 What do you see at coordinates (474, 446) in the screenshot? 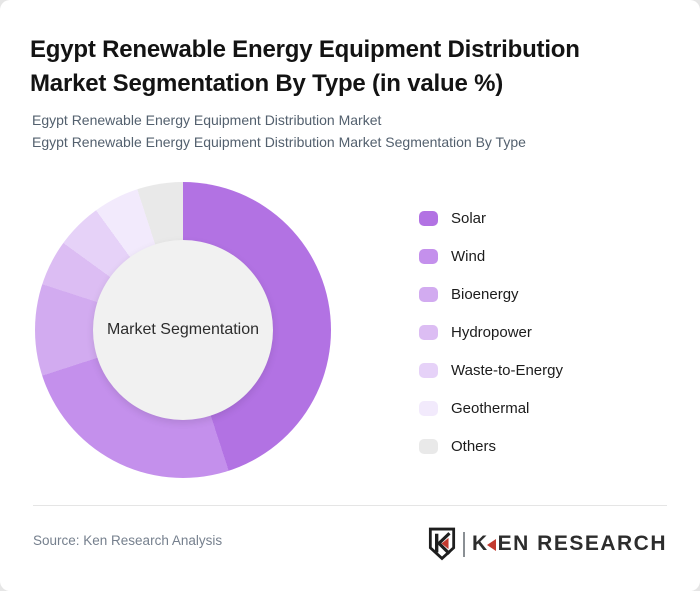
I see `legend-label: Others` at bounding box center [474, 446].